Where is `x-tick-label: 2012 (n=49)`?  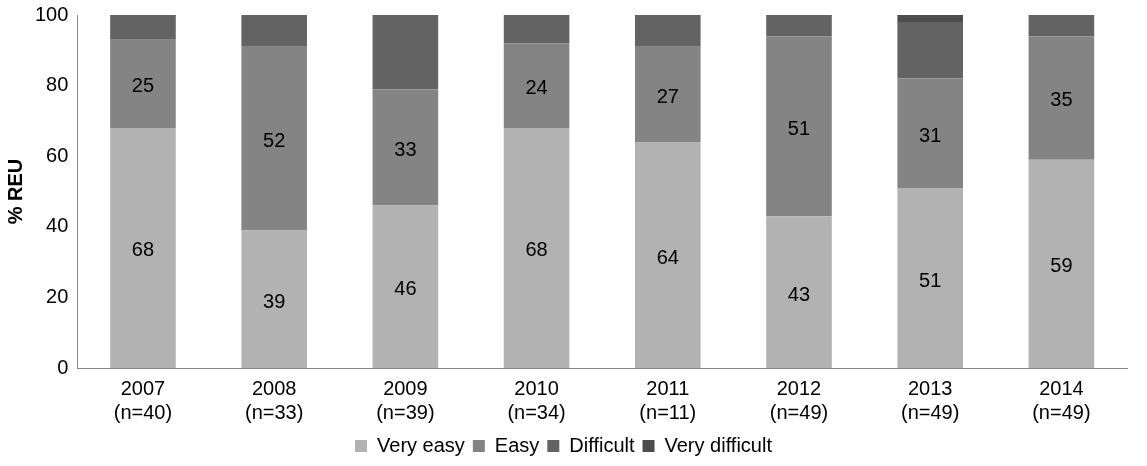 x-tick-label: 2012 (n=49) is located at coordinates (799, 399).